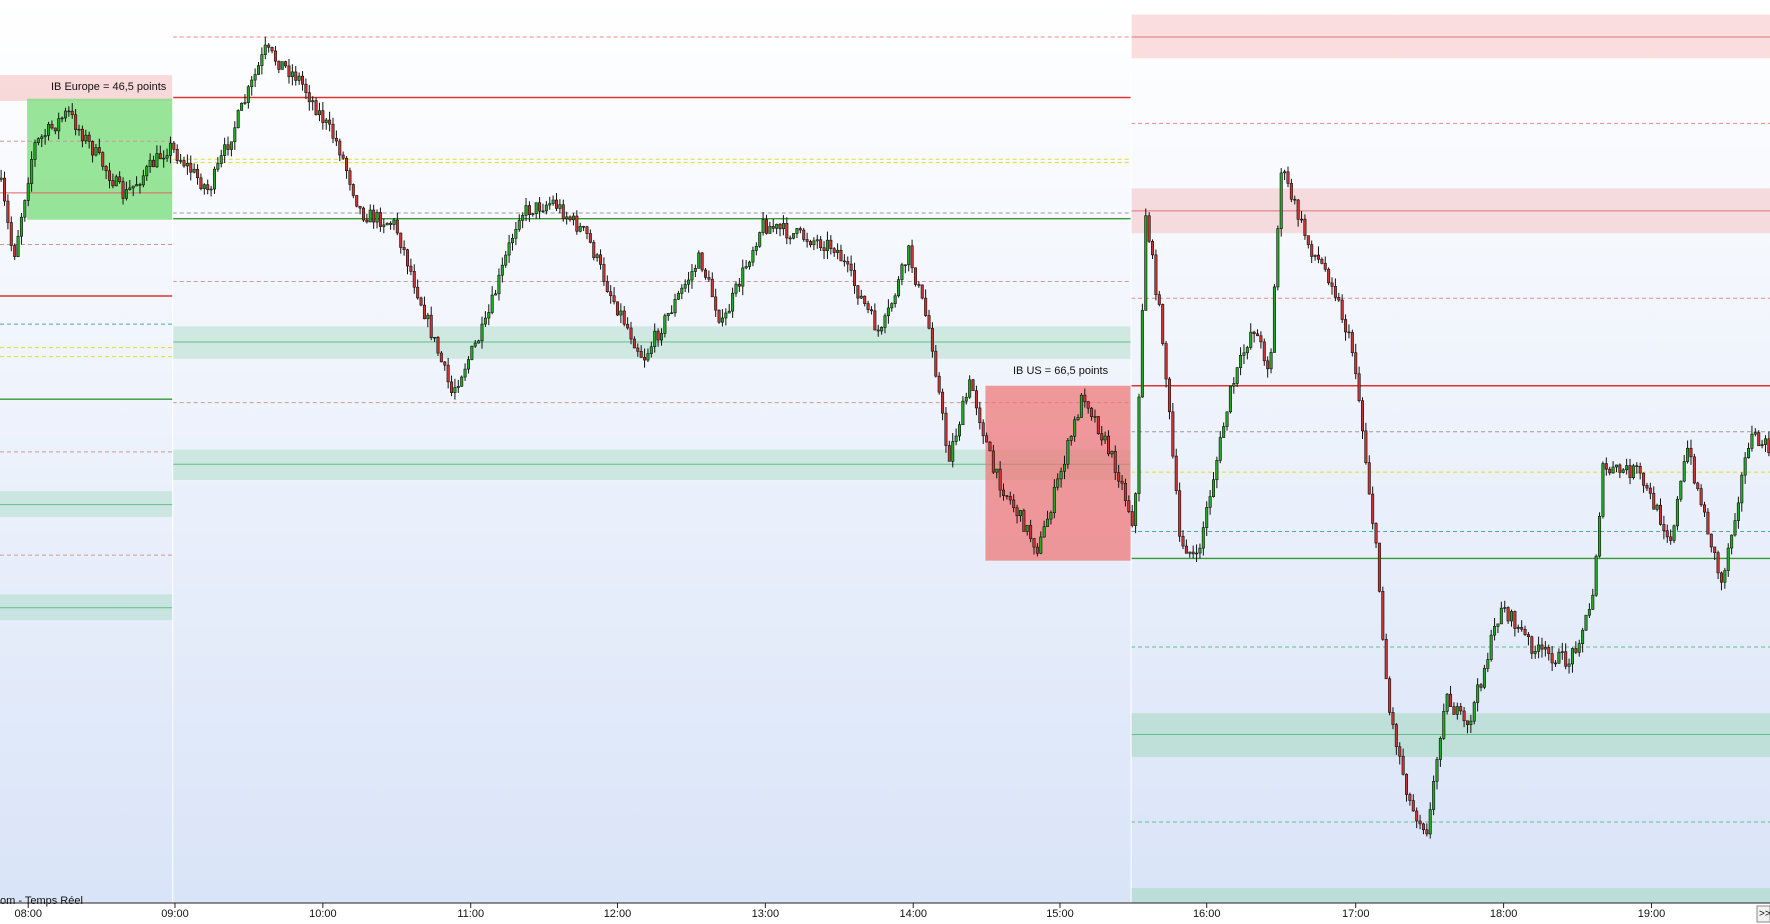 Image resolution: width=1770 pixels, height=924 pixels. Describe the element at coordinates (1060, 914) in the screenshot. I see `time-label: 15:00` at that location.